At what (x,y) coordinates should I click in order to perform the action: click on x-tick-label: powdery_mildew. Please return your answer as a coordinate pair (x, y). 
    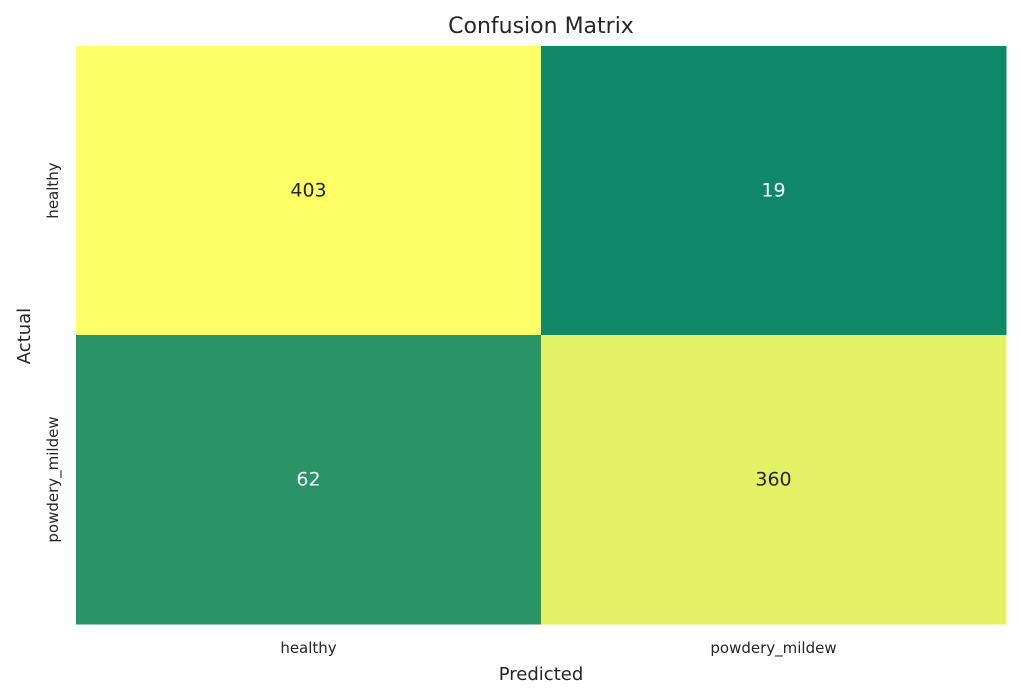
    Looking at the image, I should click on (773, 648).